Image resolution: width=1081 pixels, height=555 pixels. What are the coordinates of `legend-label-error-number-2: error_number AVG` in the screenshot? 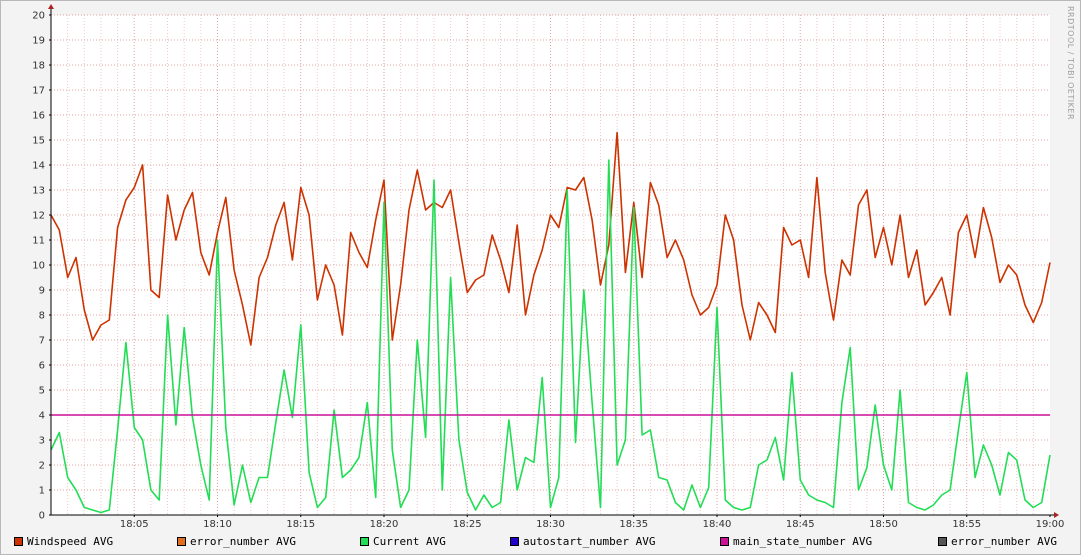 It's located at (1004, 541).